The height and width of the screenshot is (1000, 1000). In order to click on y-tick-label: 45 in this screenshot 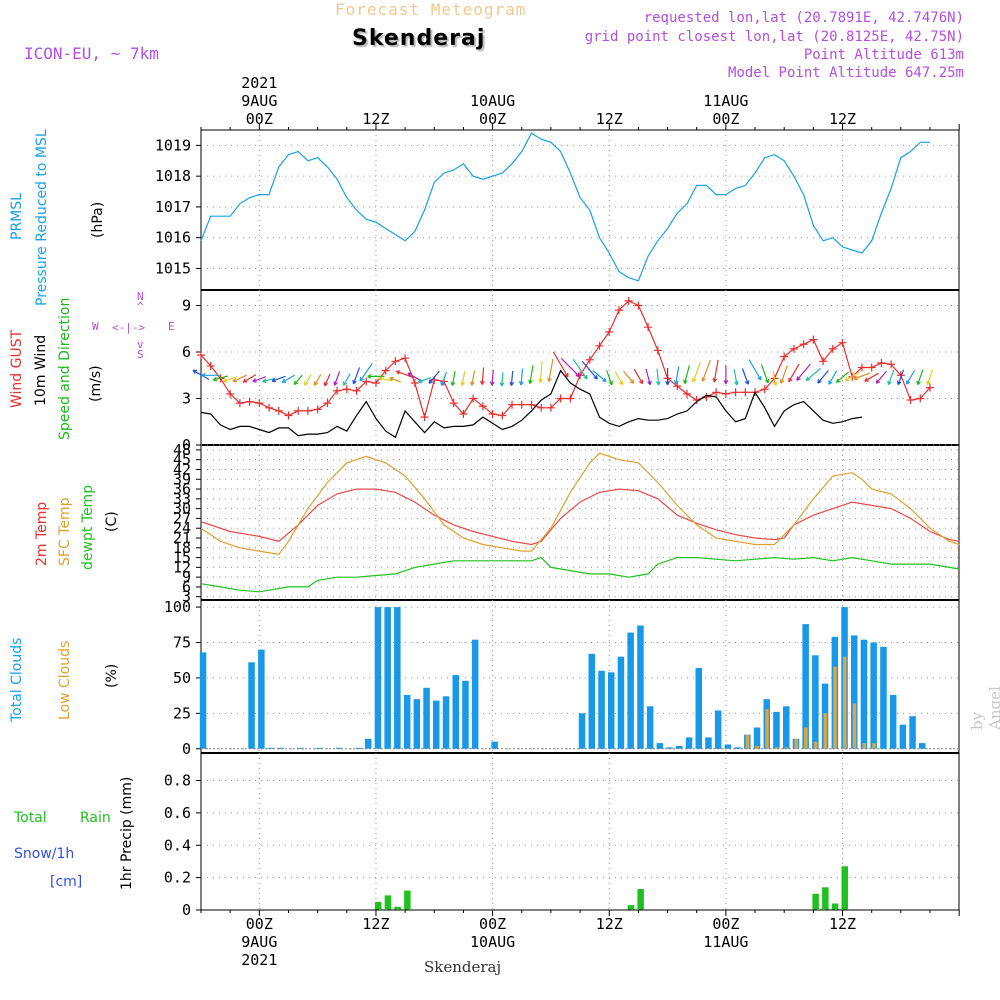, I will do `click(182, 460)`.